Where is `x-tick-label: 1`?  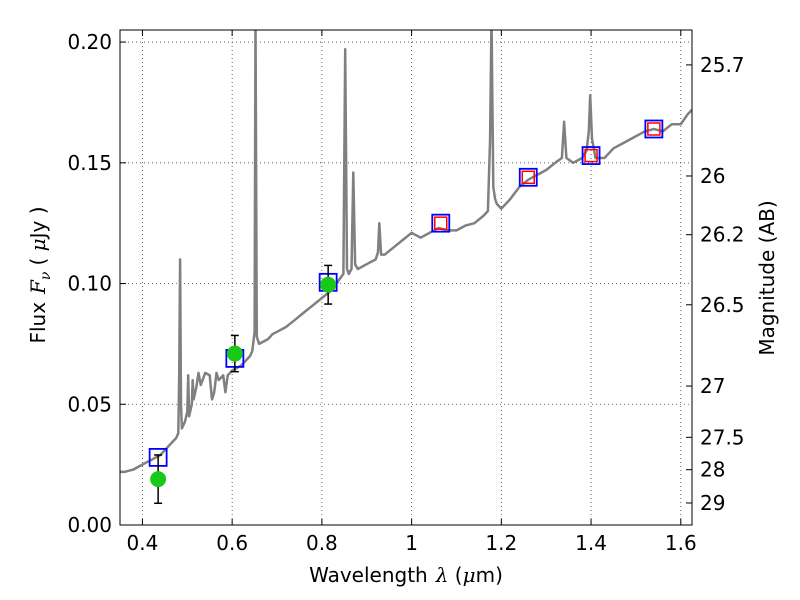 x-tick-label: 1 is located at coordinates (411, 543).